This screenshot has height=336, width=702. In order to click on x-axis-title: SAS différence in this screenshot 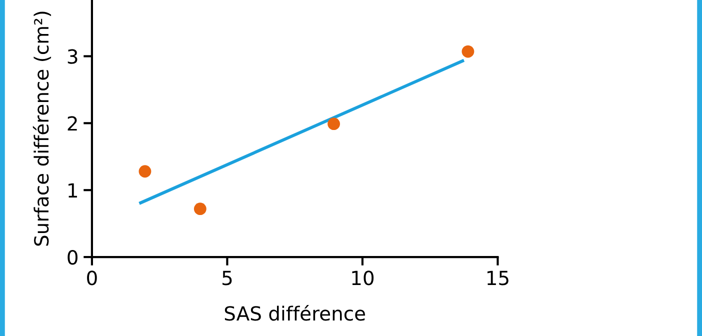, I will do `click(295, 312)`.